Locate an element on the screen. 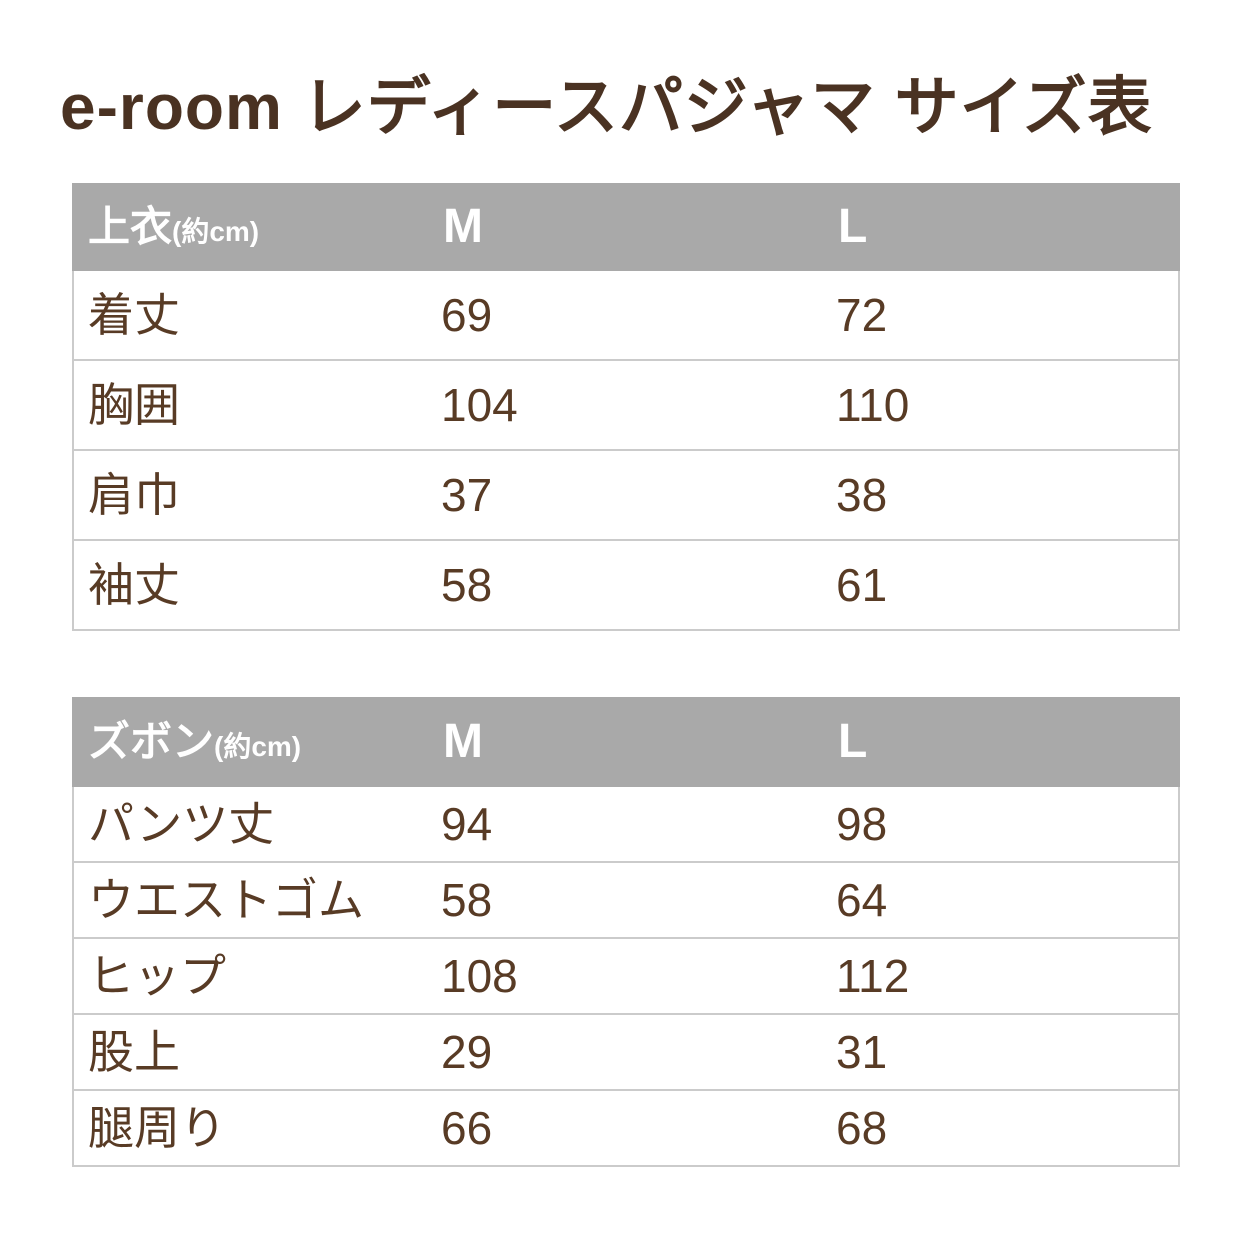  table-row-kyoi: 胸囲 104 110 is located at coordinates (626, 406).